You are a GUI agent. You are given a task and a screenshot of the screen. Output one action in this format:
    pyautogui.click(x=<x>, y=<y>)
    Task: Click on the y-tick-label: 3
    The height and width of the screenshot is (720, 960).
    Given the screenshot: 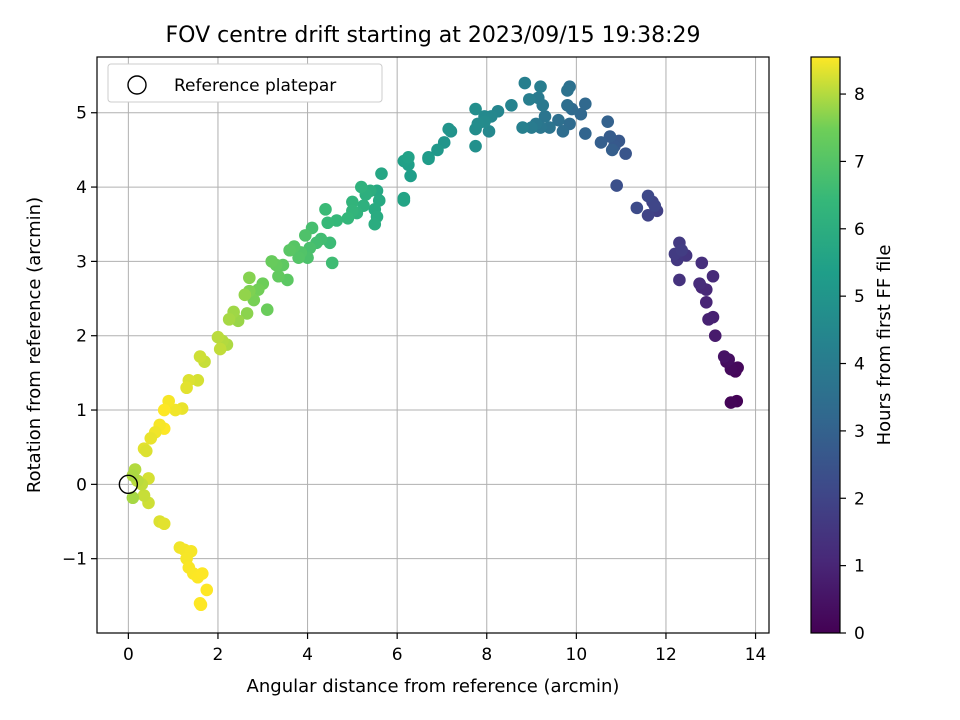 What is the action you would take?
    pyautogui.click(x=81, y=262)
    